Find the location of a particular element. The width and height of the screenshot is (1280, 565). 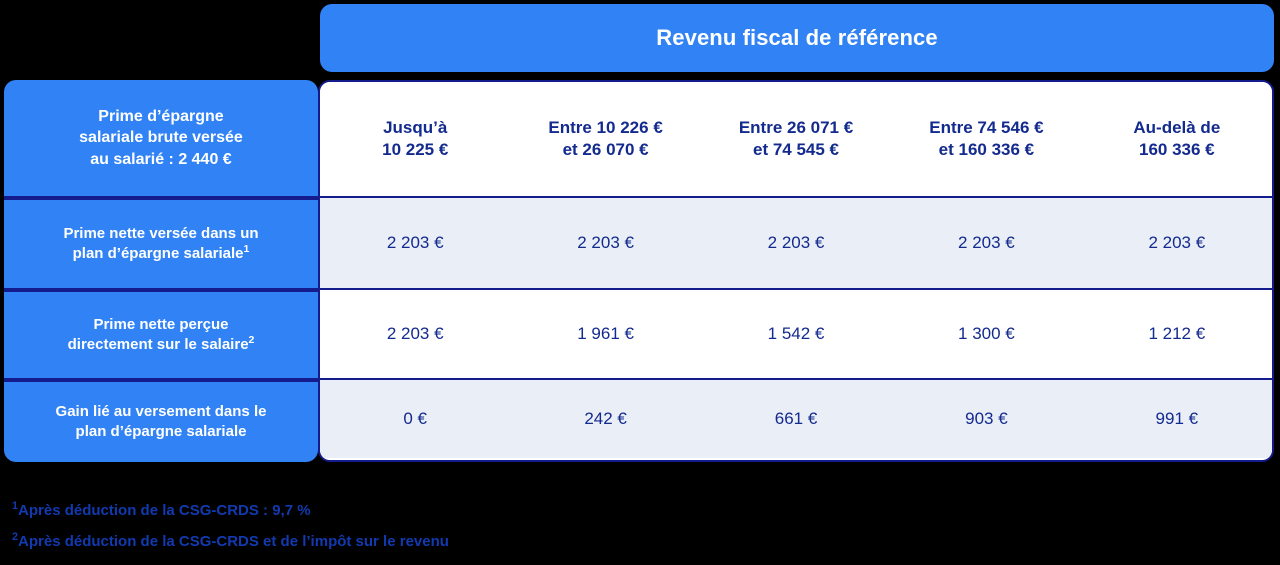

cell-0-3: 2 203 € is located at coordinates (986, 242).